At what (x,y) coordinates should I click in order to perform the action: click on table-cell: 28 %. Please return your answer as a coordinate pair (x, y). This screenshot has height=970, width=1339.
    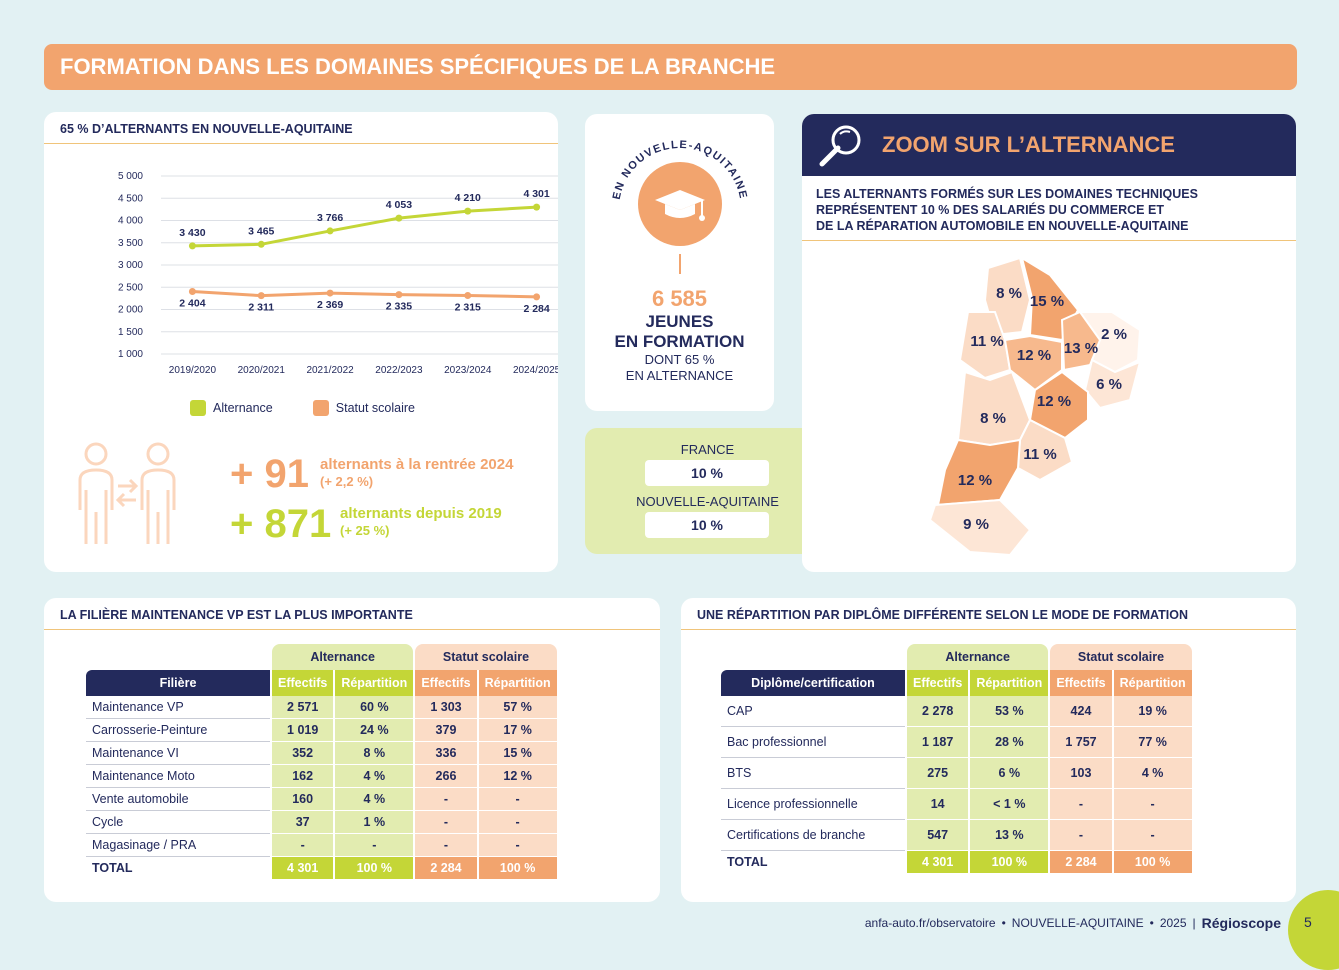
    Looking at the image, I should click on (1009, 742).